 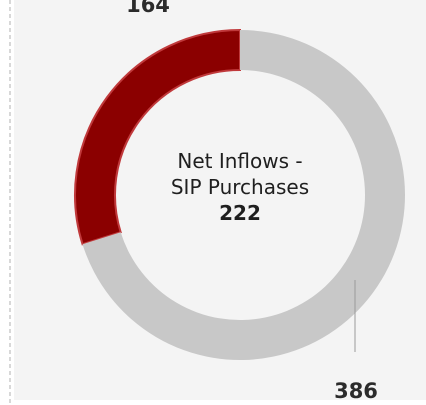 I want to click on slice-label: 386, so click(x=356, y=391).